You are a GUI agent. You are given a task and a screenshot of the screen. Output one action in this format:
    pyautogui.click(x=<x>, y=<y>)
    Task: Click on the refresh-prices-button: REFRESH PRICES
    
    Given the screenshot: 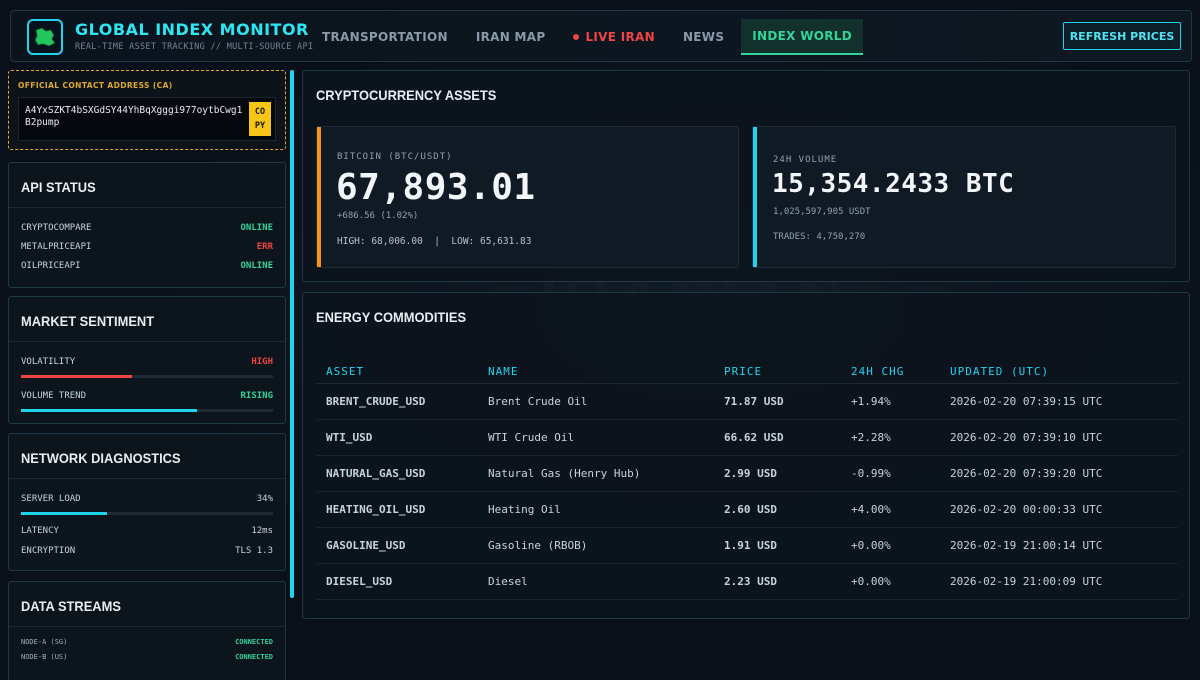 What is the action you would take?
    pyautogui.click(x=1122, y=36)
    